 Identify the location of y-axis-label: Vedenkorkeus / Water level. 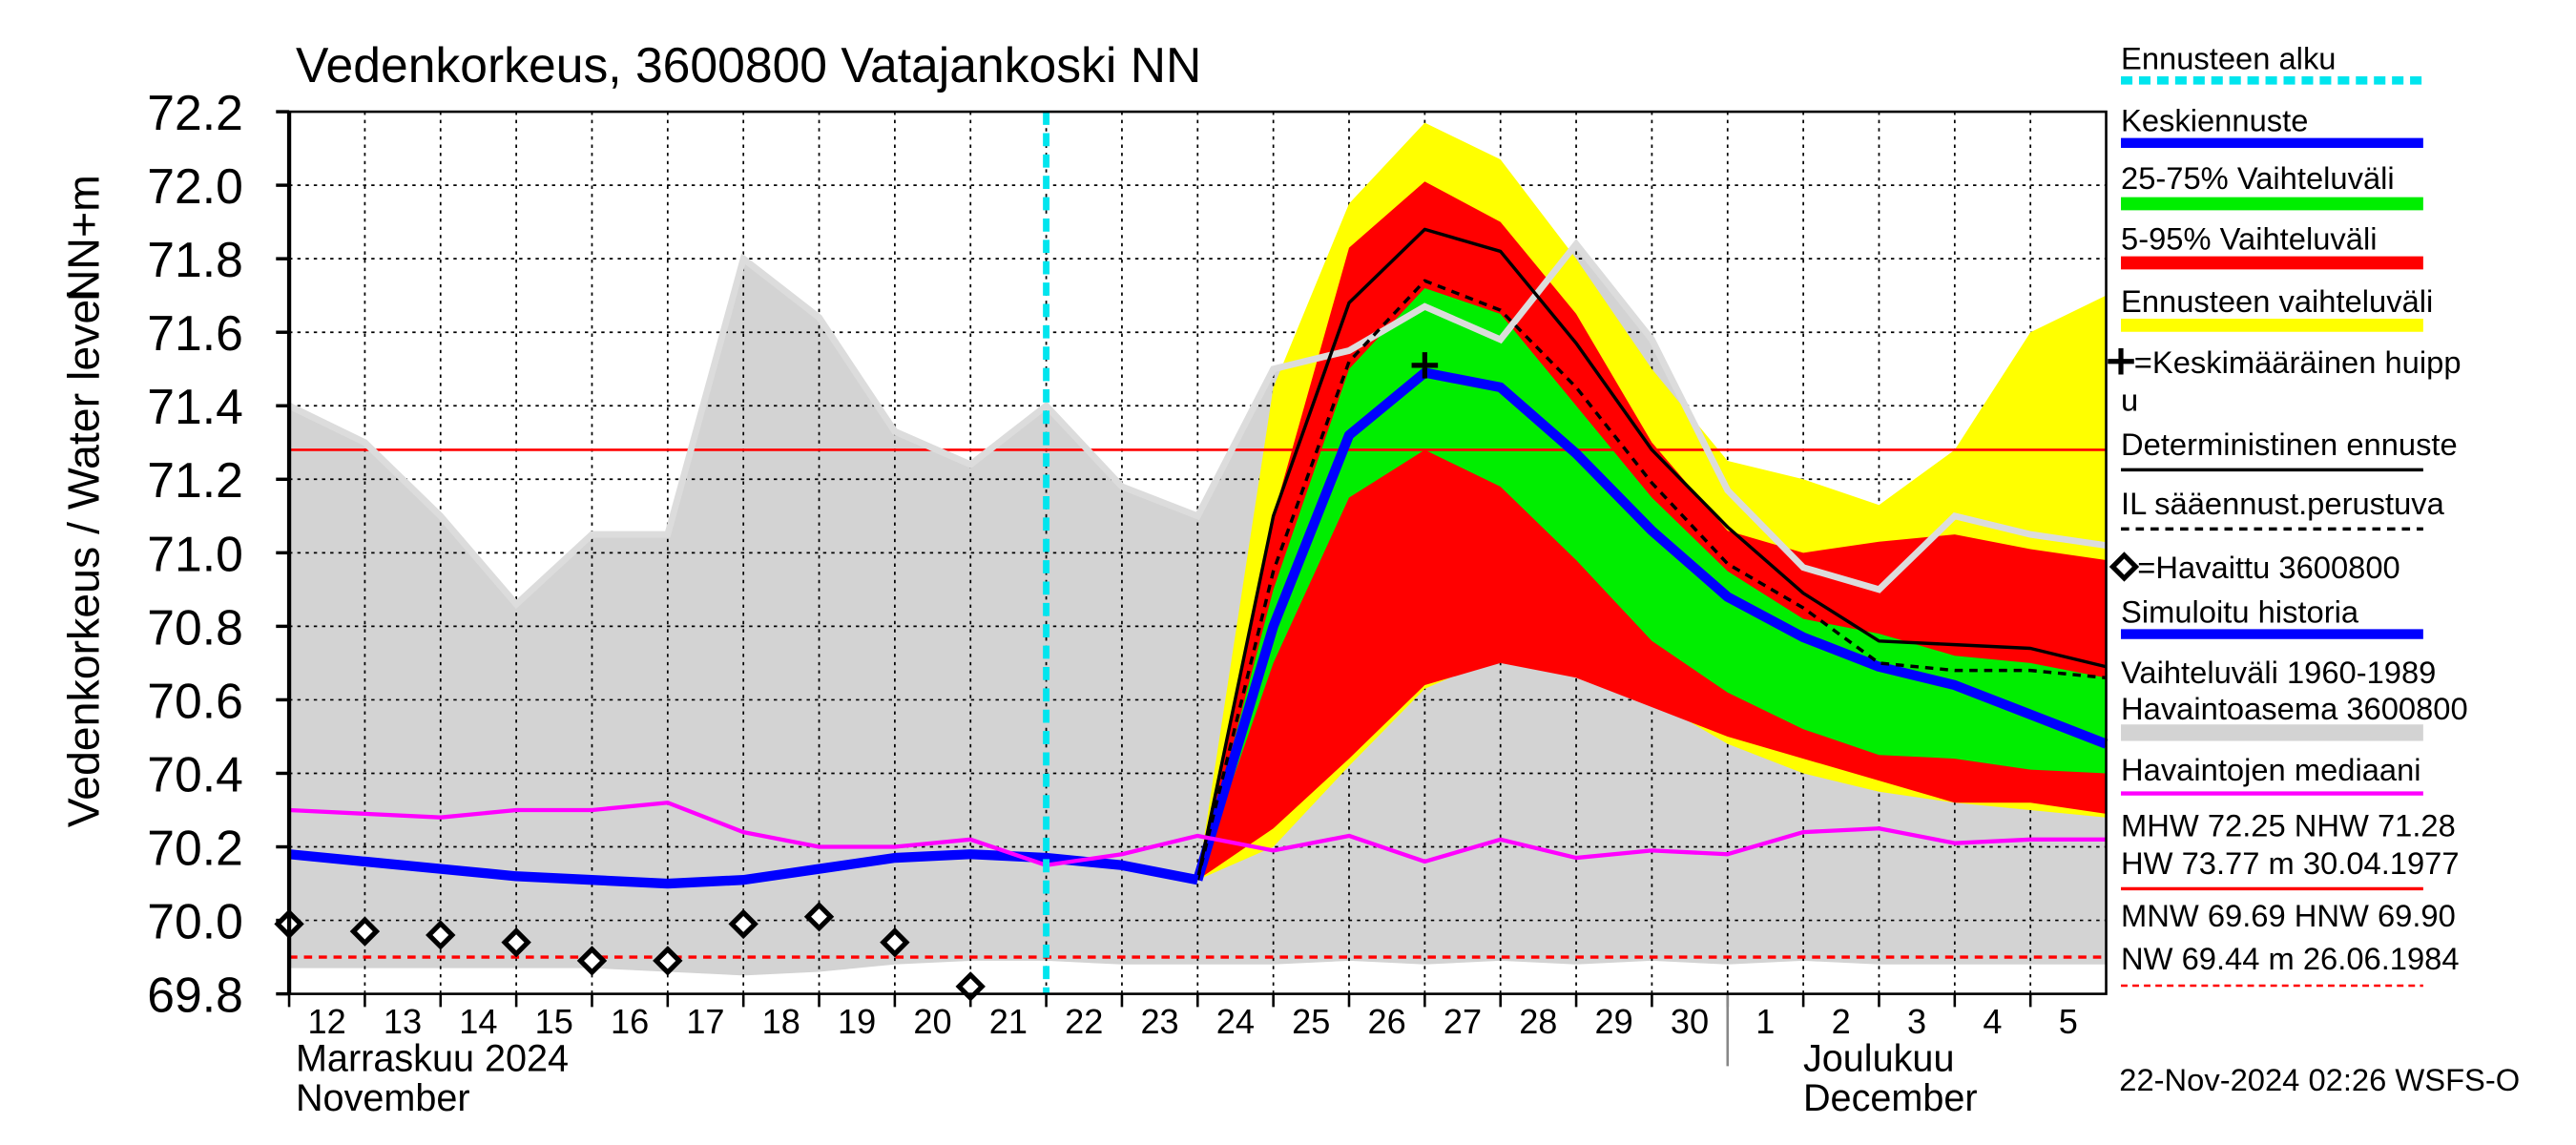
(83, 558).